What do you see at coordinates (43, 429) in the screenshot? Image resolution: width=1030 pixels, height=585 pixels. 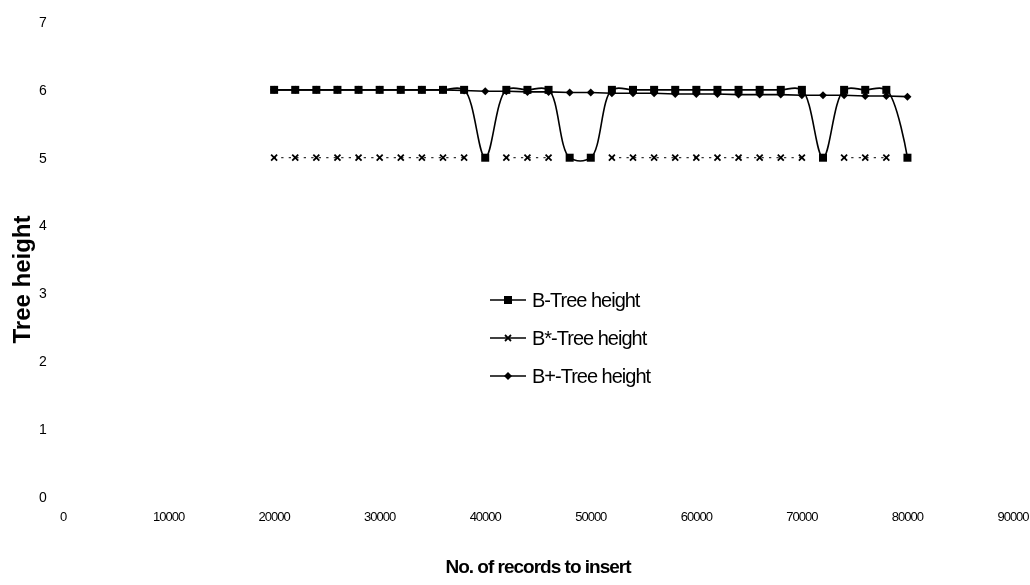 I see `y-tick-label: 1` at bounding box center [43, 429].